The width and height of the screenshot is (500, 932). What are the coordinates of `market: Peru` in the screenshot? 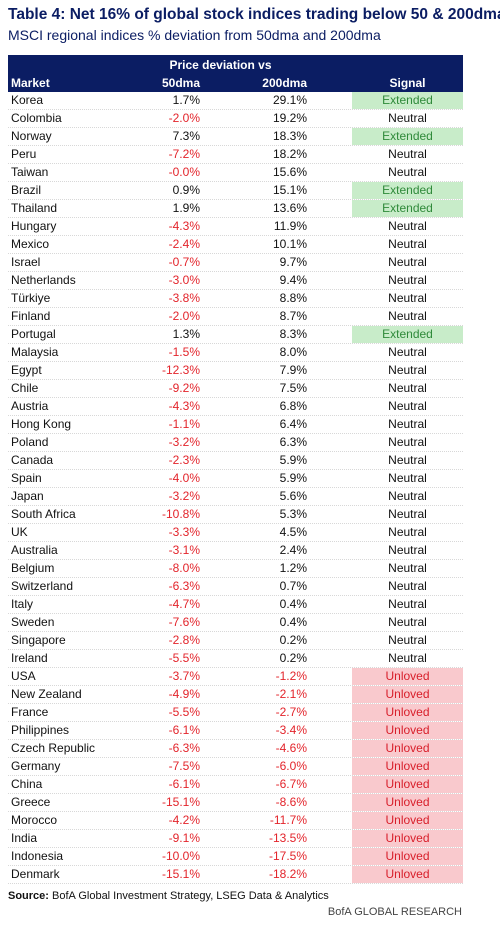 It's located at (24, 154).